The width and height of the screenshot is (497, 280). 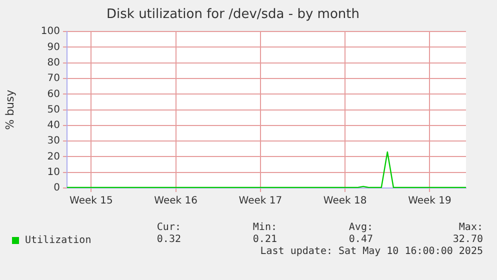 What do you see at coordinates (53, 126) in the screenshot?
I see `y-tick-label: 40` at bounding box center [53, 126].